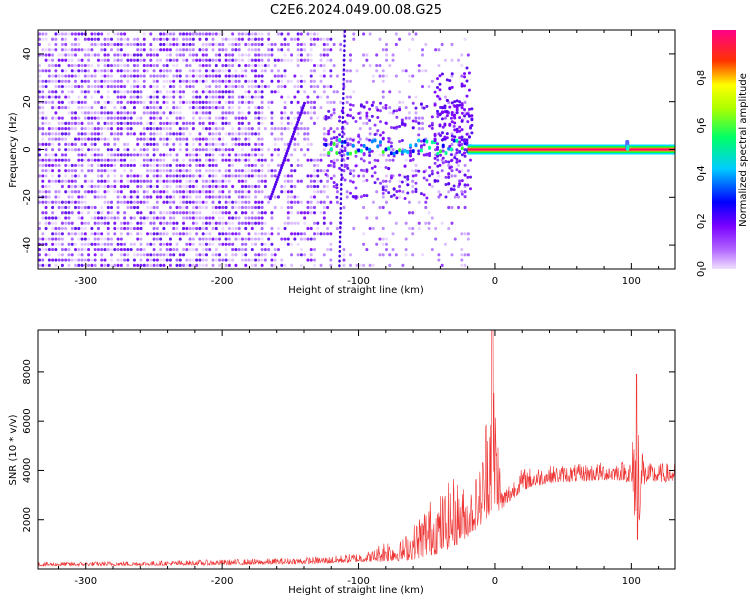  I want to click on spectrogram-strong-cell, so click(372, 141).